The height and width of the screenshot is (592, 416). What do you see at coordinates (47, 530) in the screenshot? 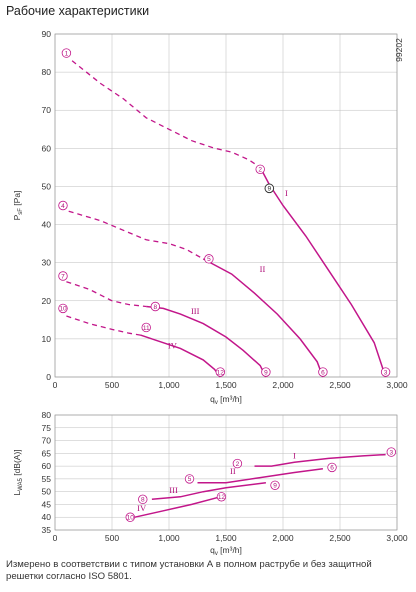
I see `y-tick-label: 35` at bounding box center [47, 530].